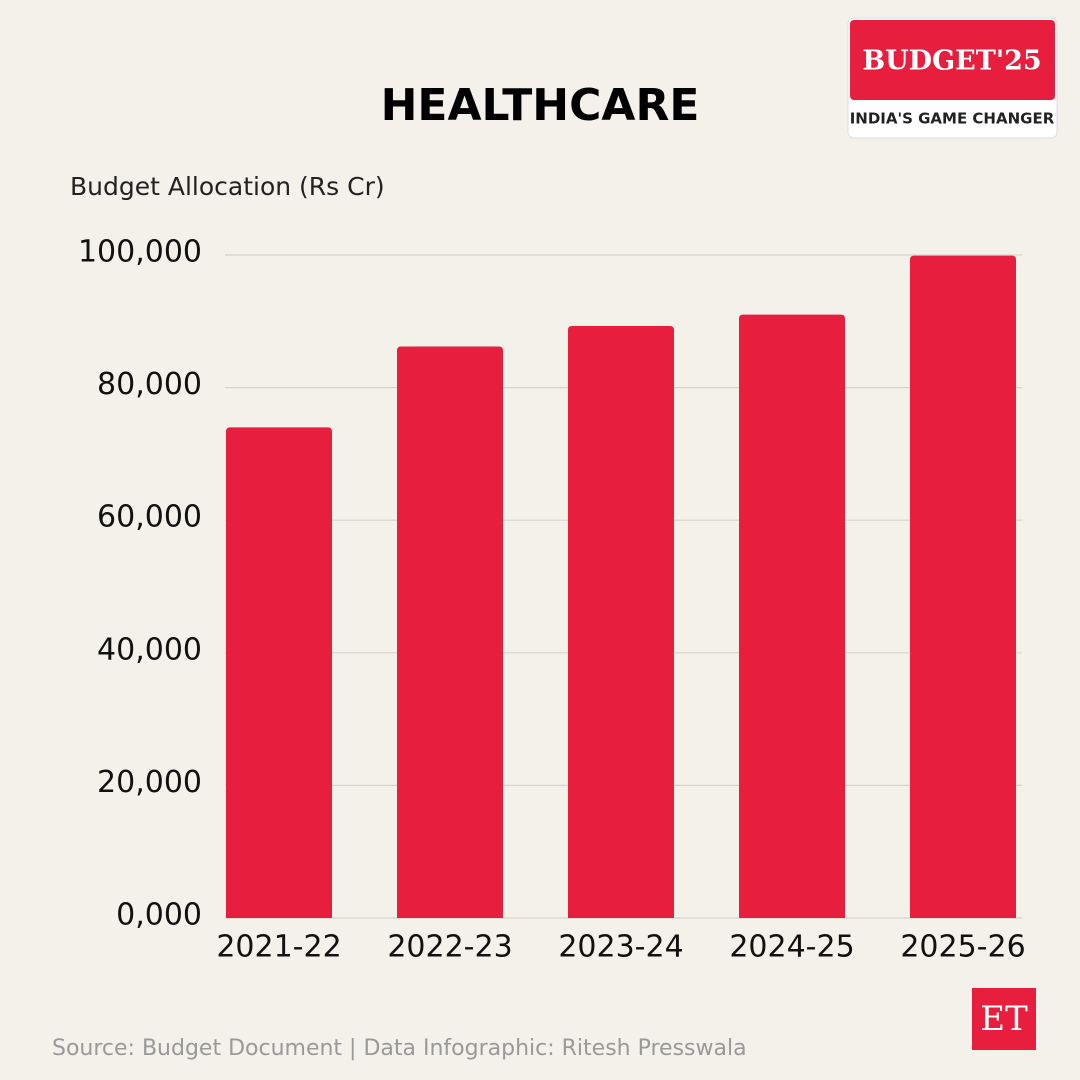  Describe the element at coordinates (149, 782) in the screenshot. I see `y-tick-label: 20,000` at that location.